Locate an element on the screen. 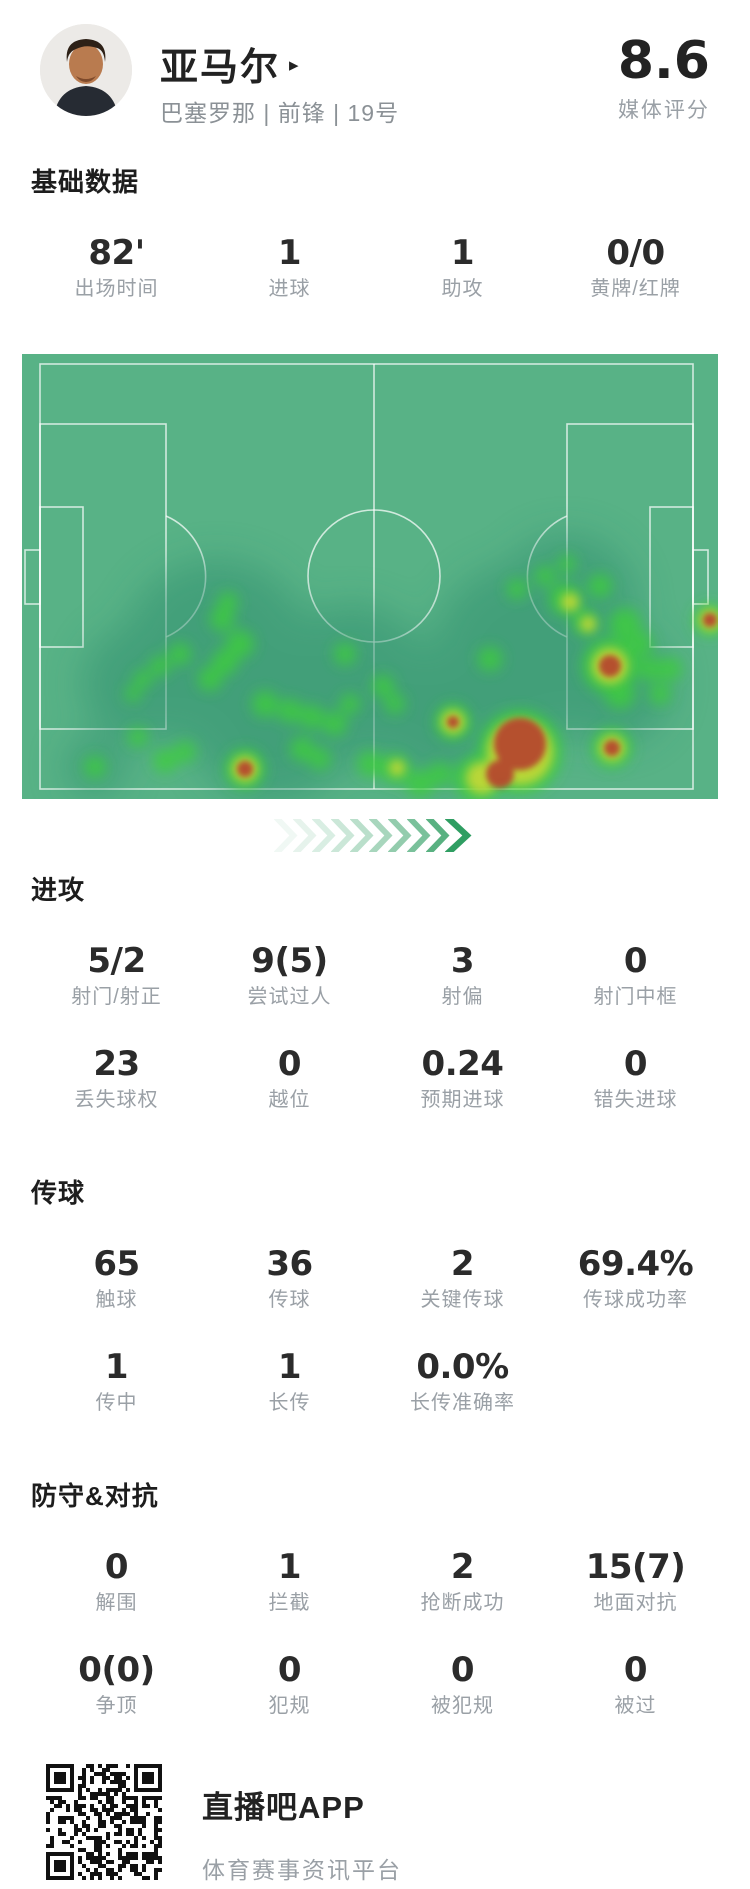 This screenshot has width=750, height=1889. player-name: 亚马尔 is located at coordinates (220, 68).